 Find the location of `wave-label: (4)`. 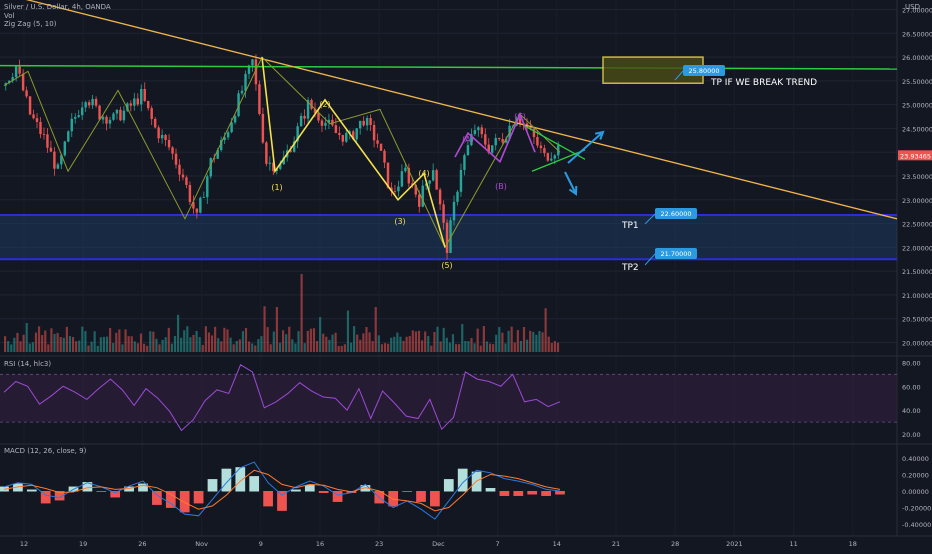

wave-label: (4) is located at coordinates (423, 173).